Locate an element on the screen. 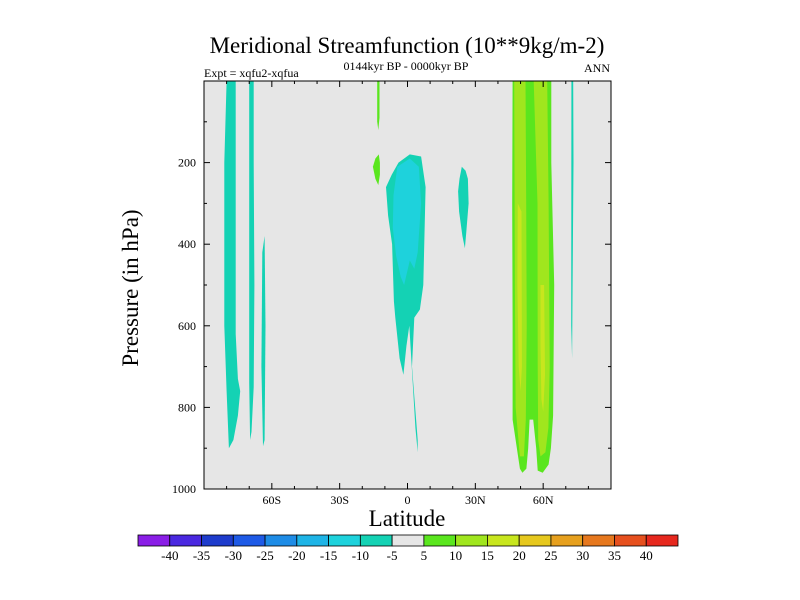 The width and height of the screenshot is (800, 600). x-tick-label: 30N is located at coordinates (475, 500).